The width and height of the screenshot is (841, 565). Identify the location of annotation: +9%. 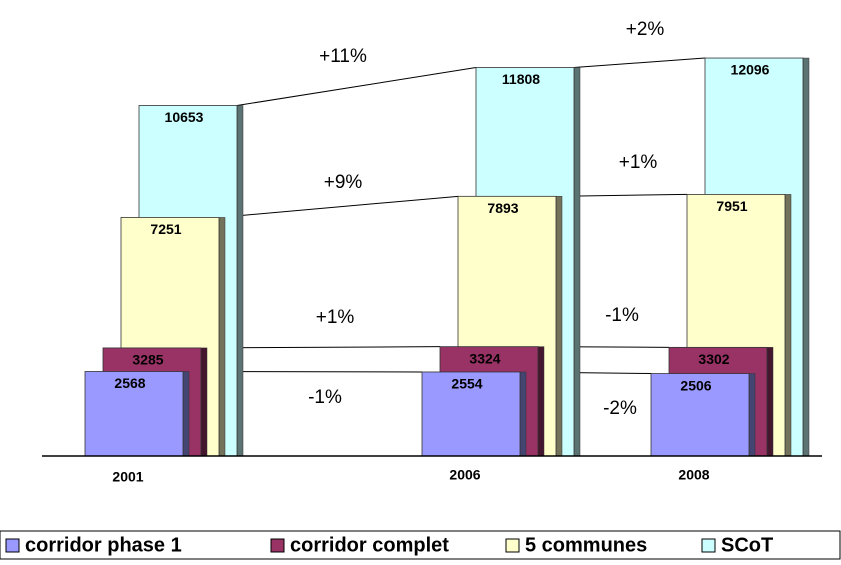
(343, 182).